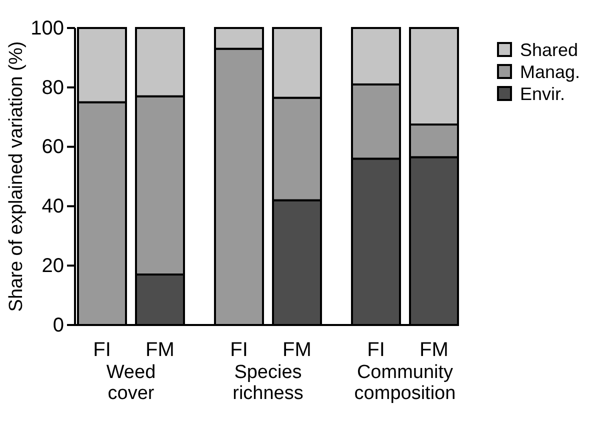 The image size is (609, 421). Describe the element at coordinates (53, 207) in the screenshot. I see `y-tick-label: 40` at that location.